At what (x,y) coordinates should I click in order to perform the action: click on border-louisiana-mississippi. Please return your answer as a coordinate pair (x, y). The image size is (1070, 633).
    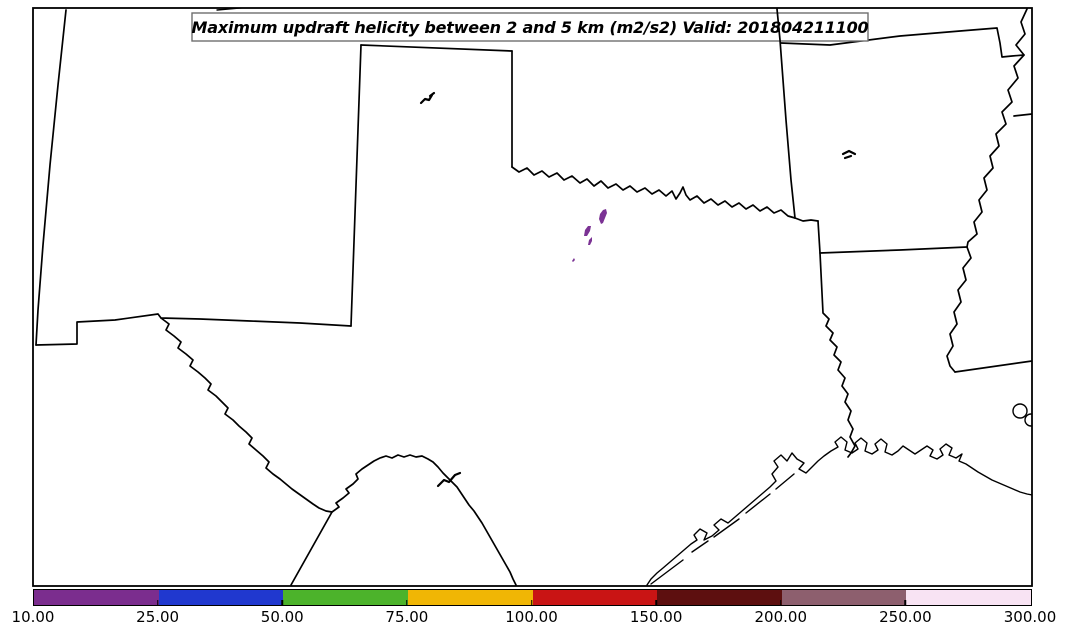
    Looking at the image, I should click on (993, 366).